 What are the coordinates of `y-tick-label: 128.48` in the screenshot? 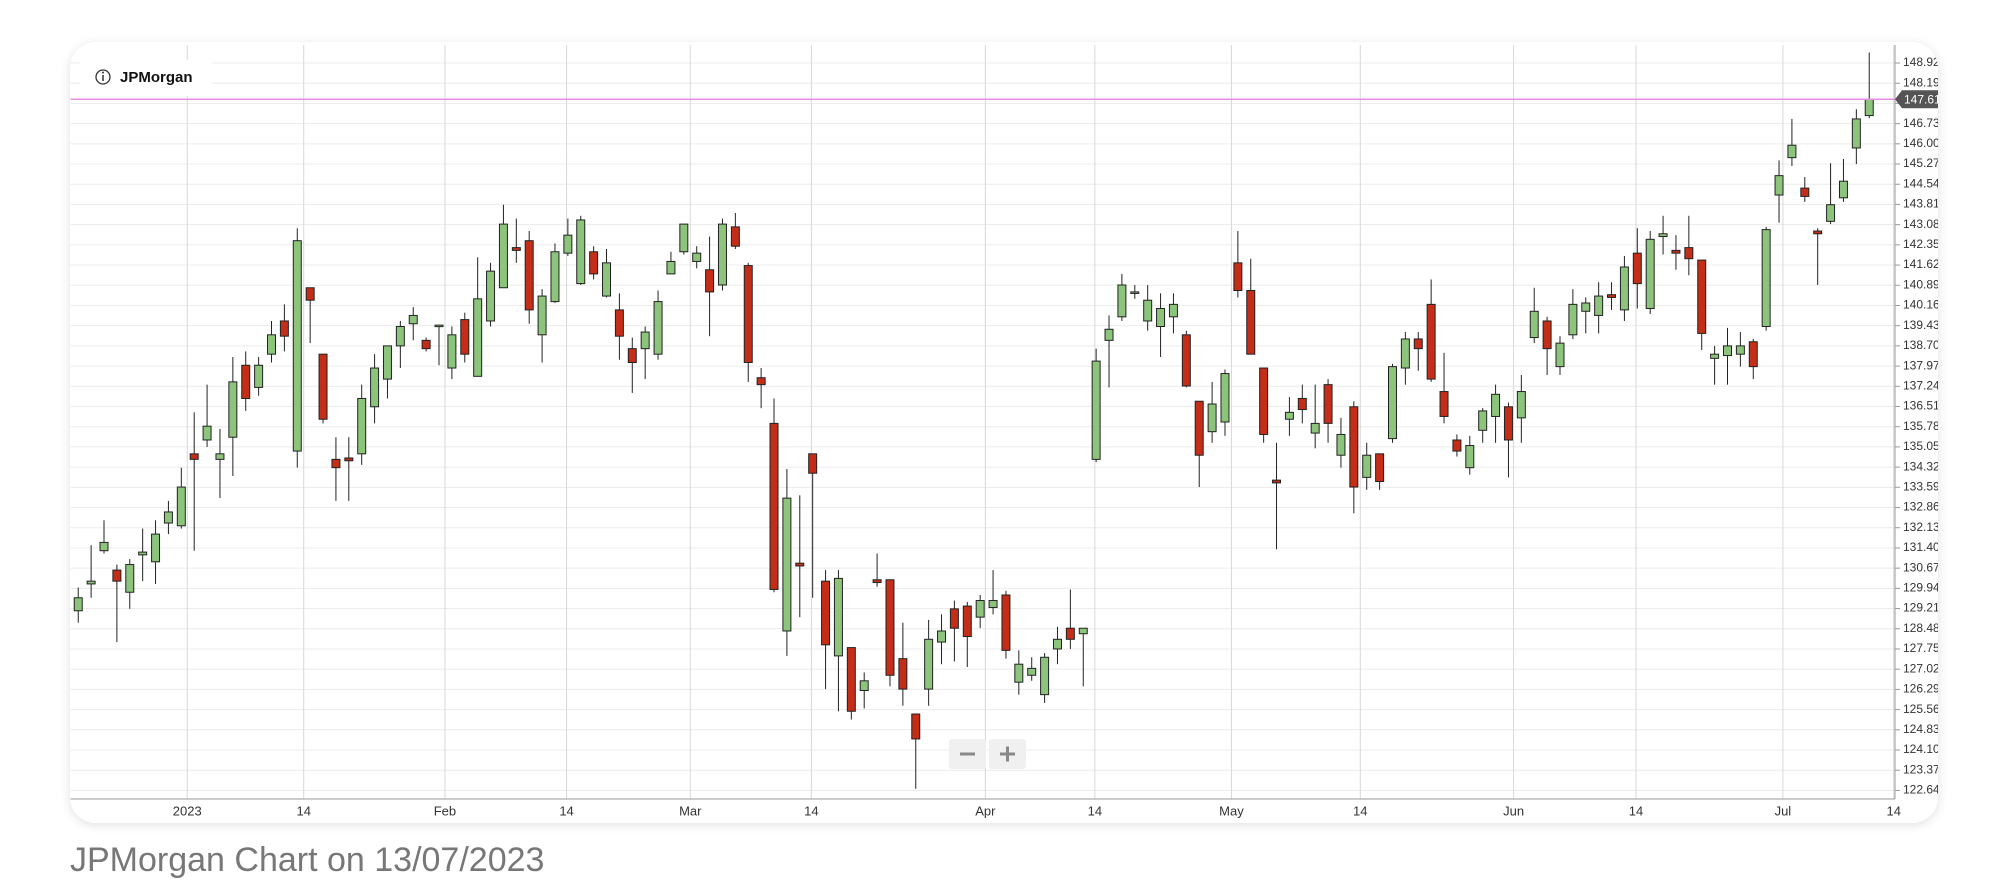 It's located at (1921, 628).